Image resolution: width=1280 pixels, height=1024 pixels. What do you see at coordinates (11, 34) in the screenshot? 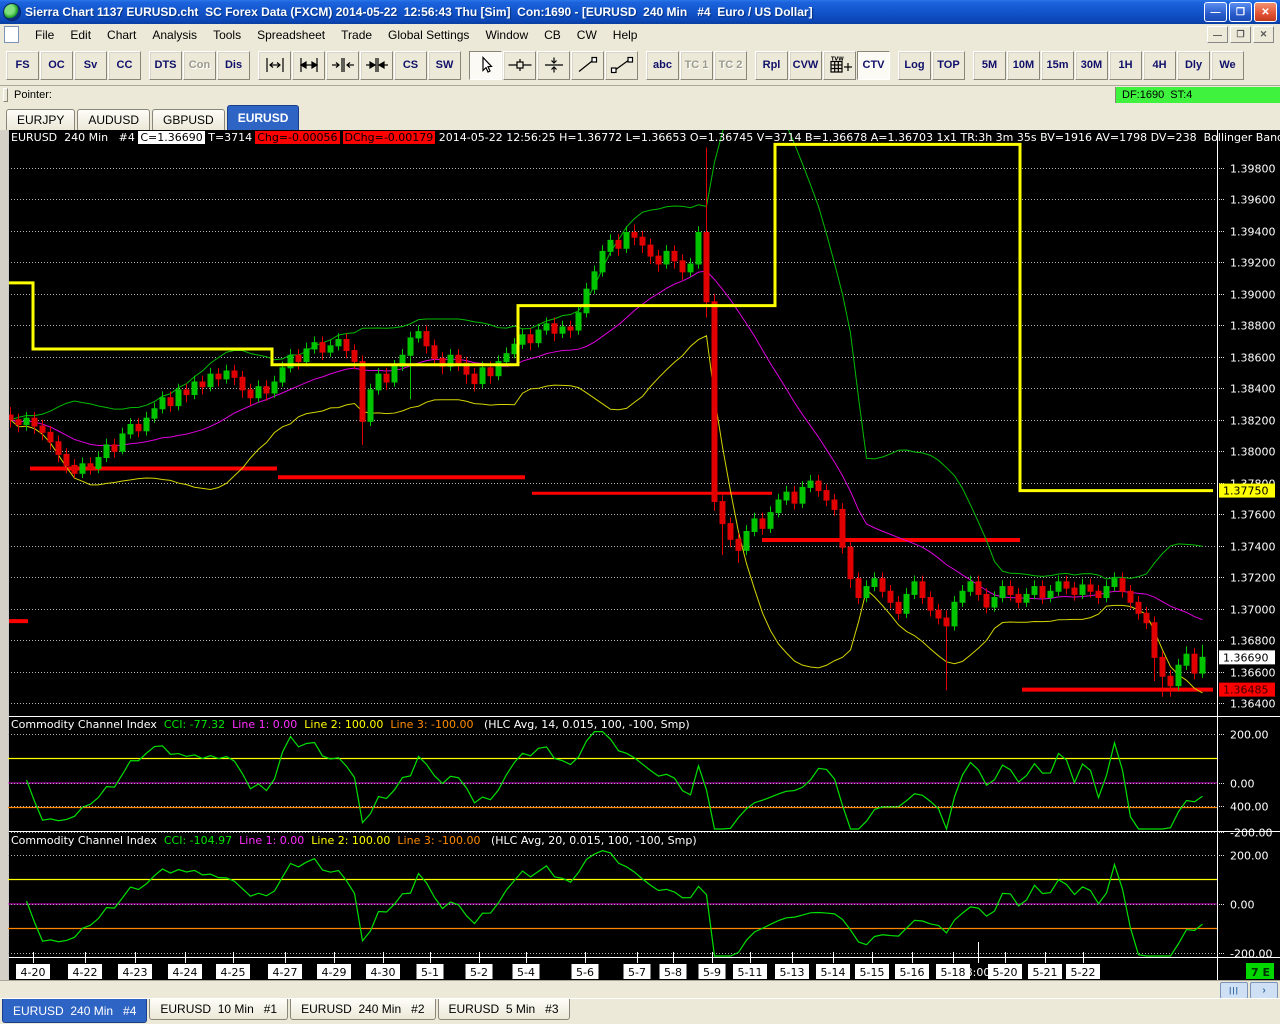
I see `chart-system-icon` at bounding box center [11, 34].